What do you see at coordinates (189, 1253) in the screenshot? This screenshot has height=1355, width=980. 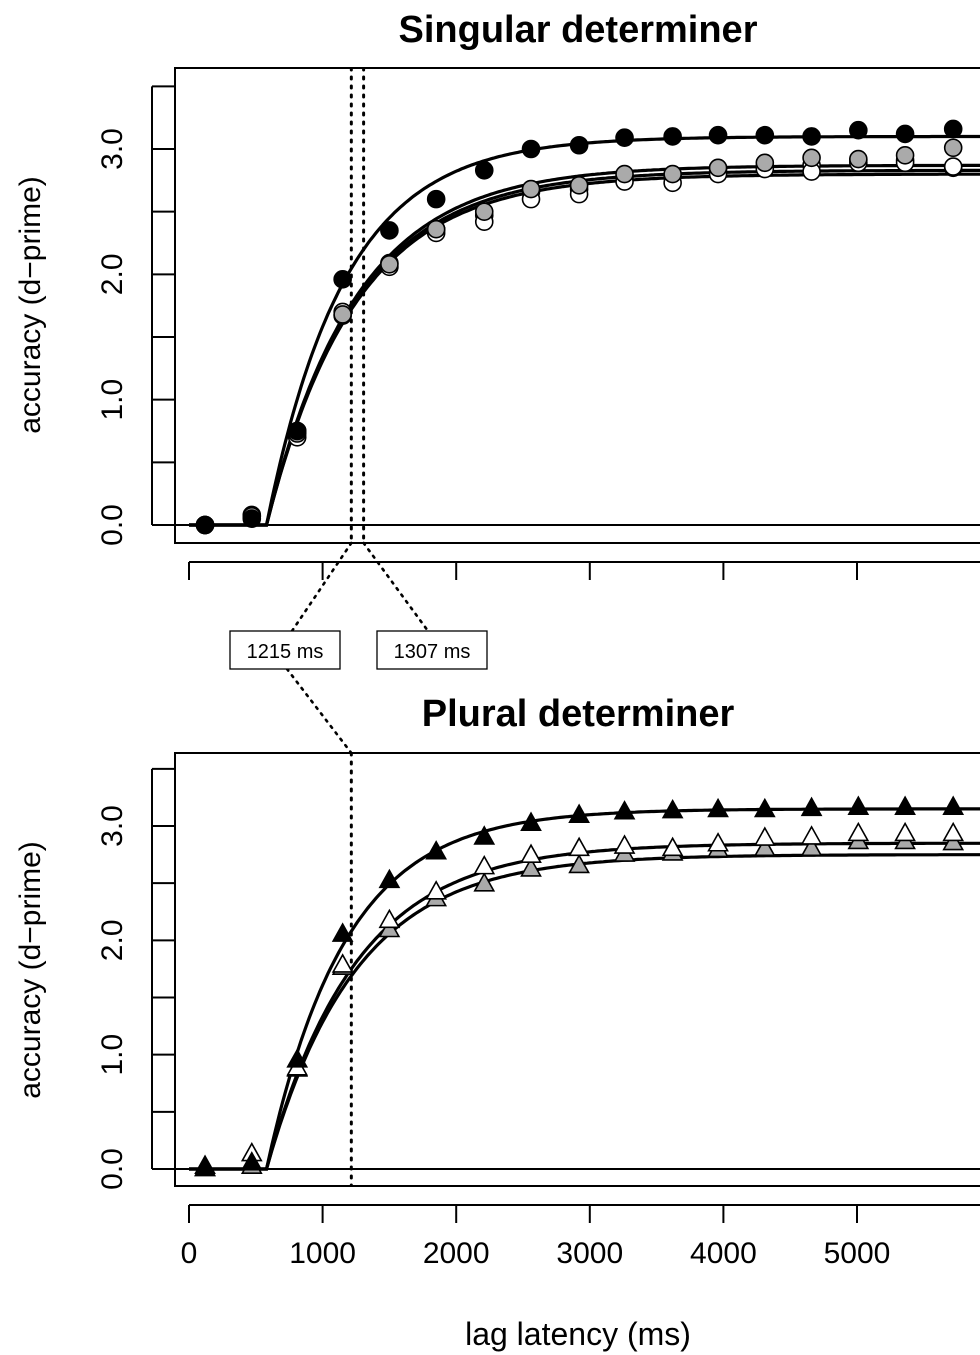 I see `x-tick-label: 0` at bounding box center [189, 1253].